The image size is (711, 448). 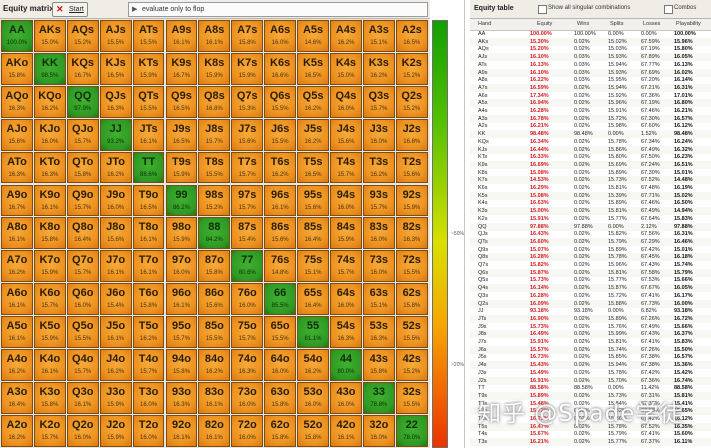 What do you see at coordinates (17, 68) in the screenshot?
I see `hand-cell: AKo 15.8%` at bounding box center [17, 68].